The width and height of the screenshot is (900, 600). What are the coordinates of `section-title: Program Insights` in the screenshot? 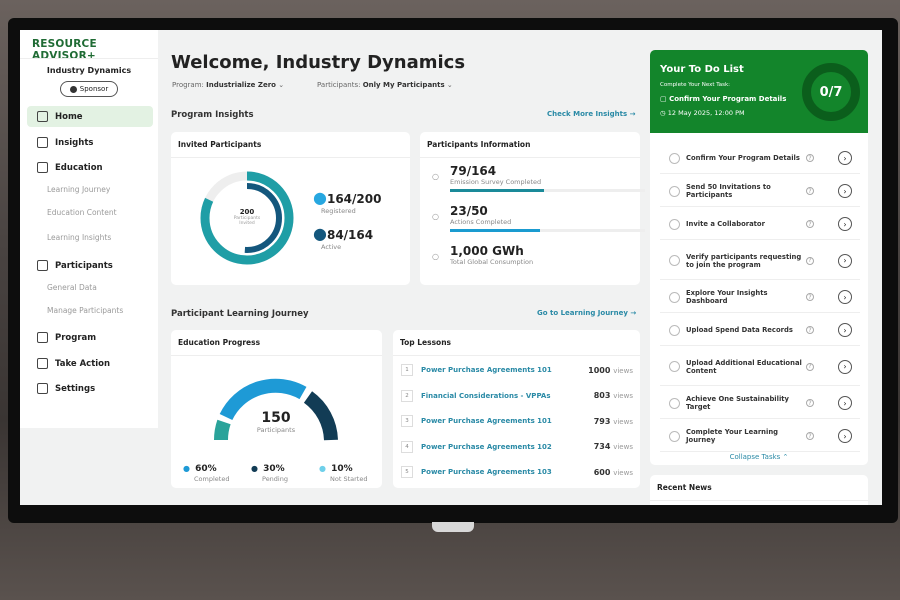 It's located at (212, 115).